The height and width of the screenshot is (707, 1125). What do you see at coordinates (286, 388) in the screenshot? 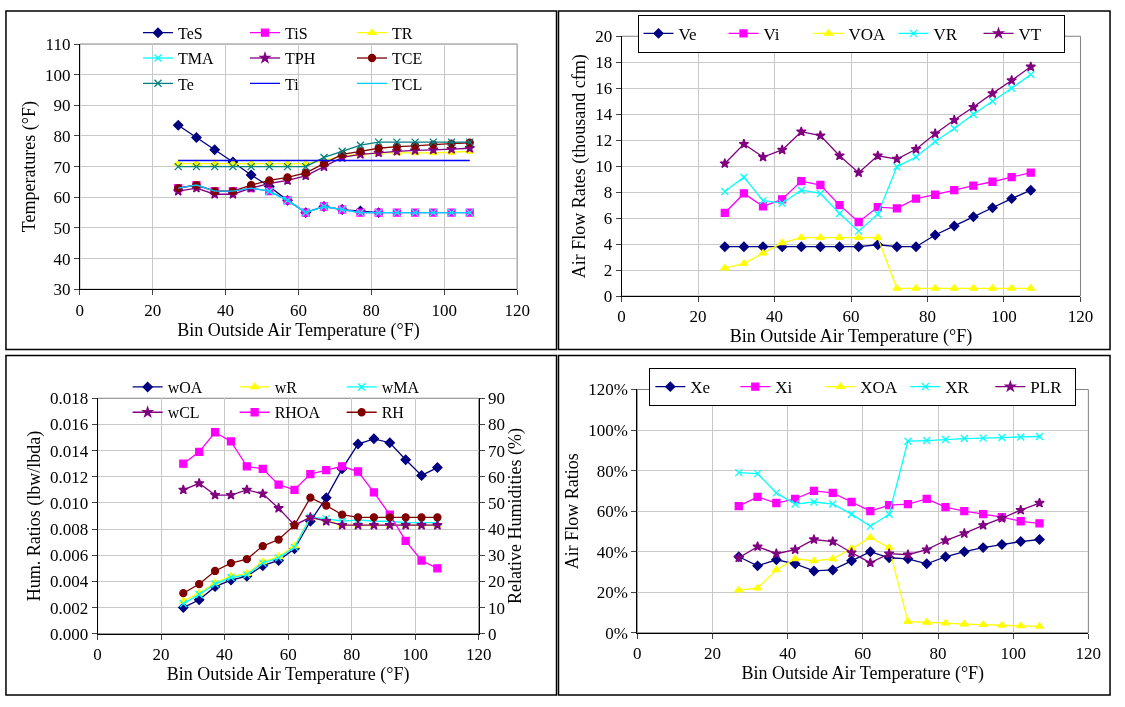
I see `legend-label: wR` at bounding box center [286, 388].